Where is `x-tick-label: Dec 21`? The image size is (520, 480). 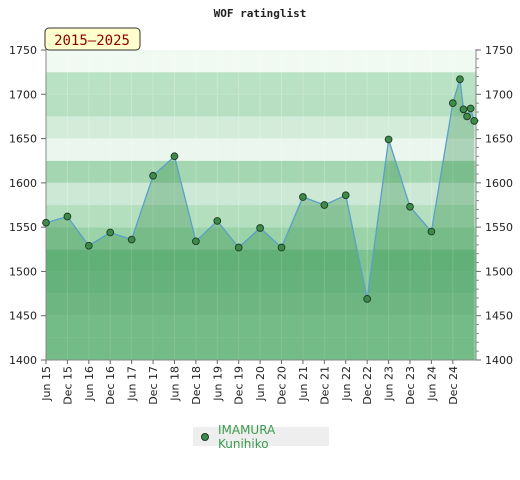
x-tick-label: Dec 21 is located at coordinates (324, 385).